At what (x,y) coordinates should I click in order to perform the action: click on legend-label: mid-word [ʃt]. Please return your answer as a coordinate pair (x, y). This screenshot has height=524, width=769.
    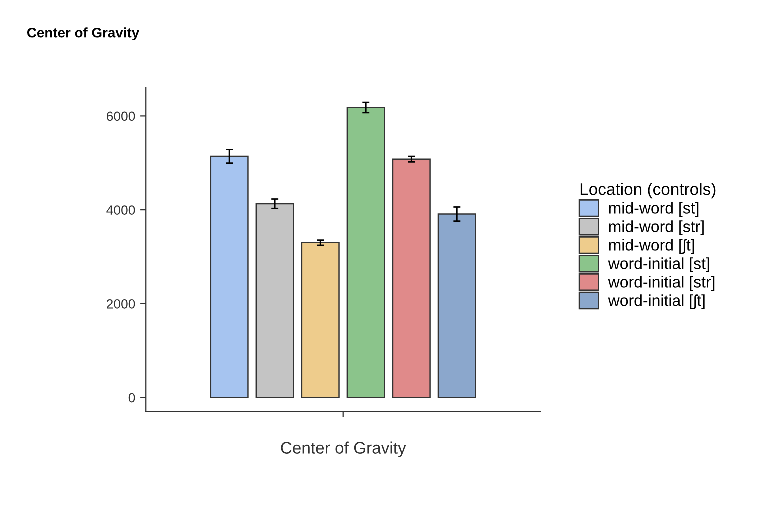
    Looking at the image, I should click on (651, 246).